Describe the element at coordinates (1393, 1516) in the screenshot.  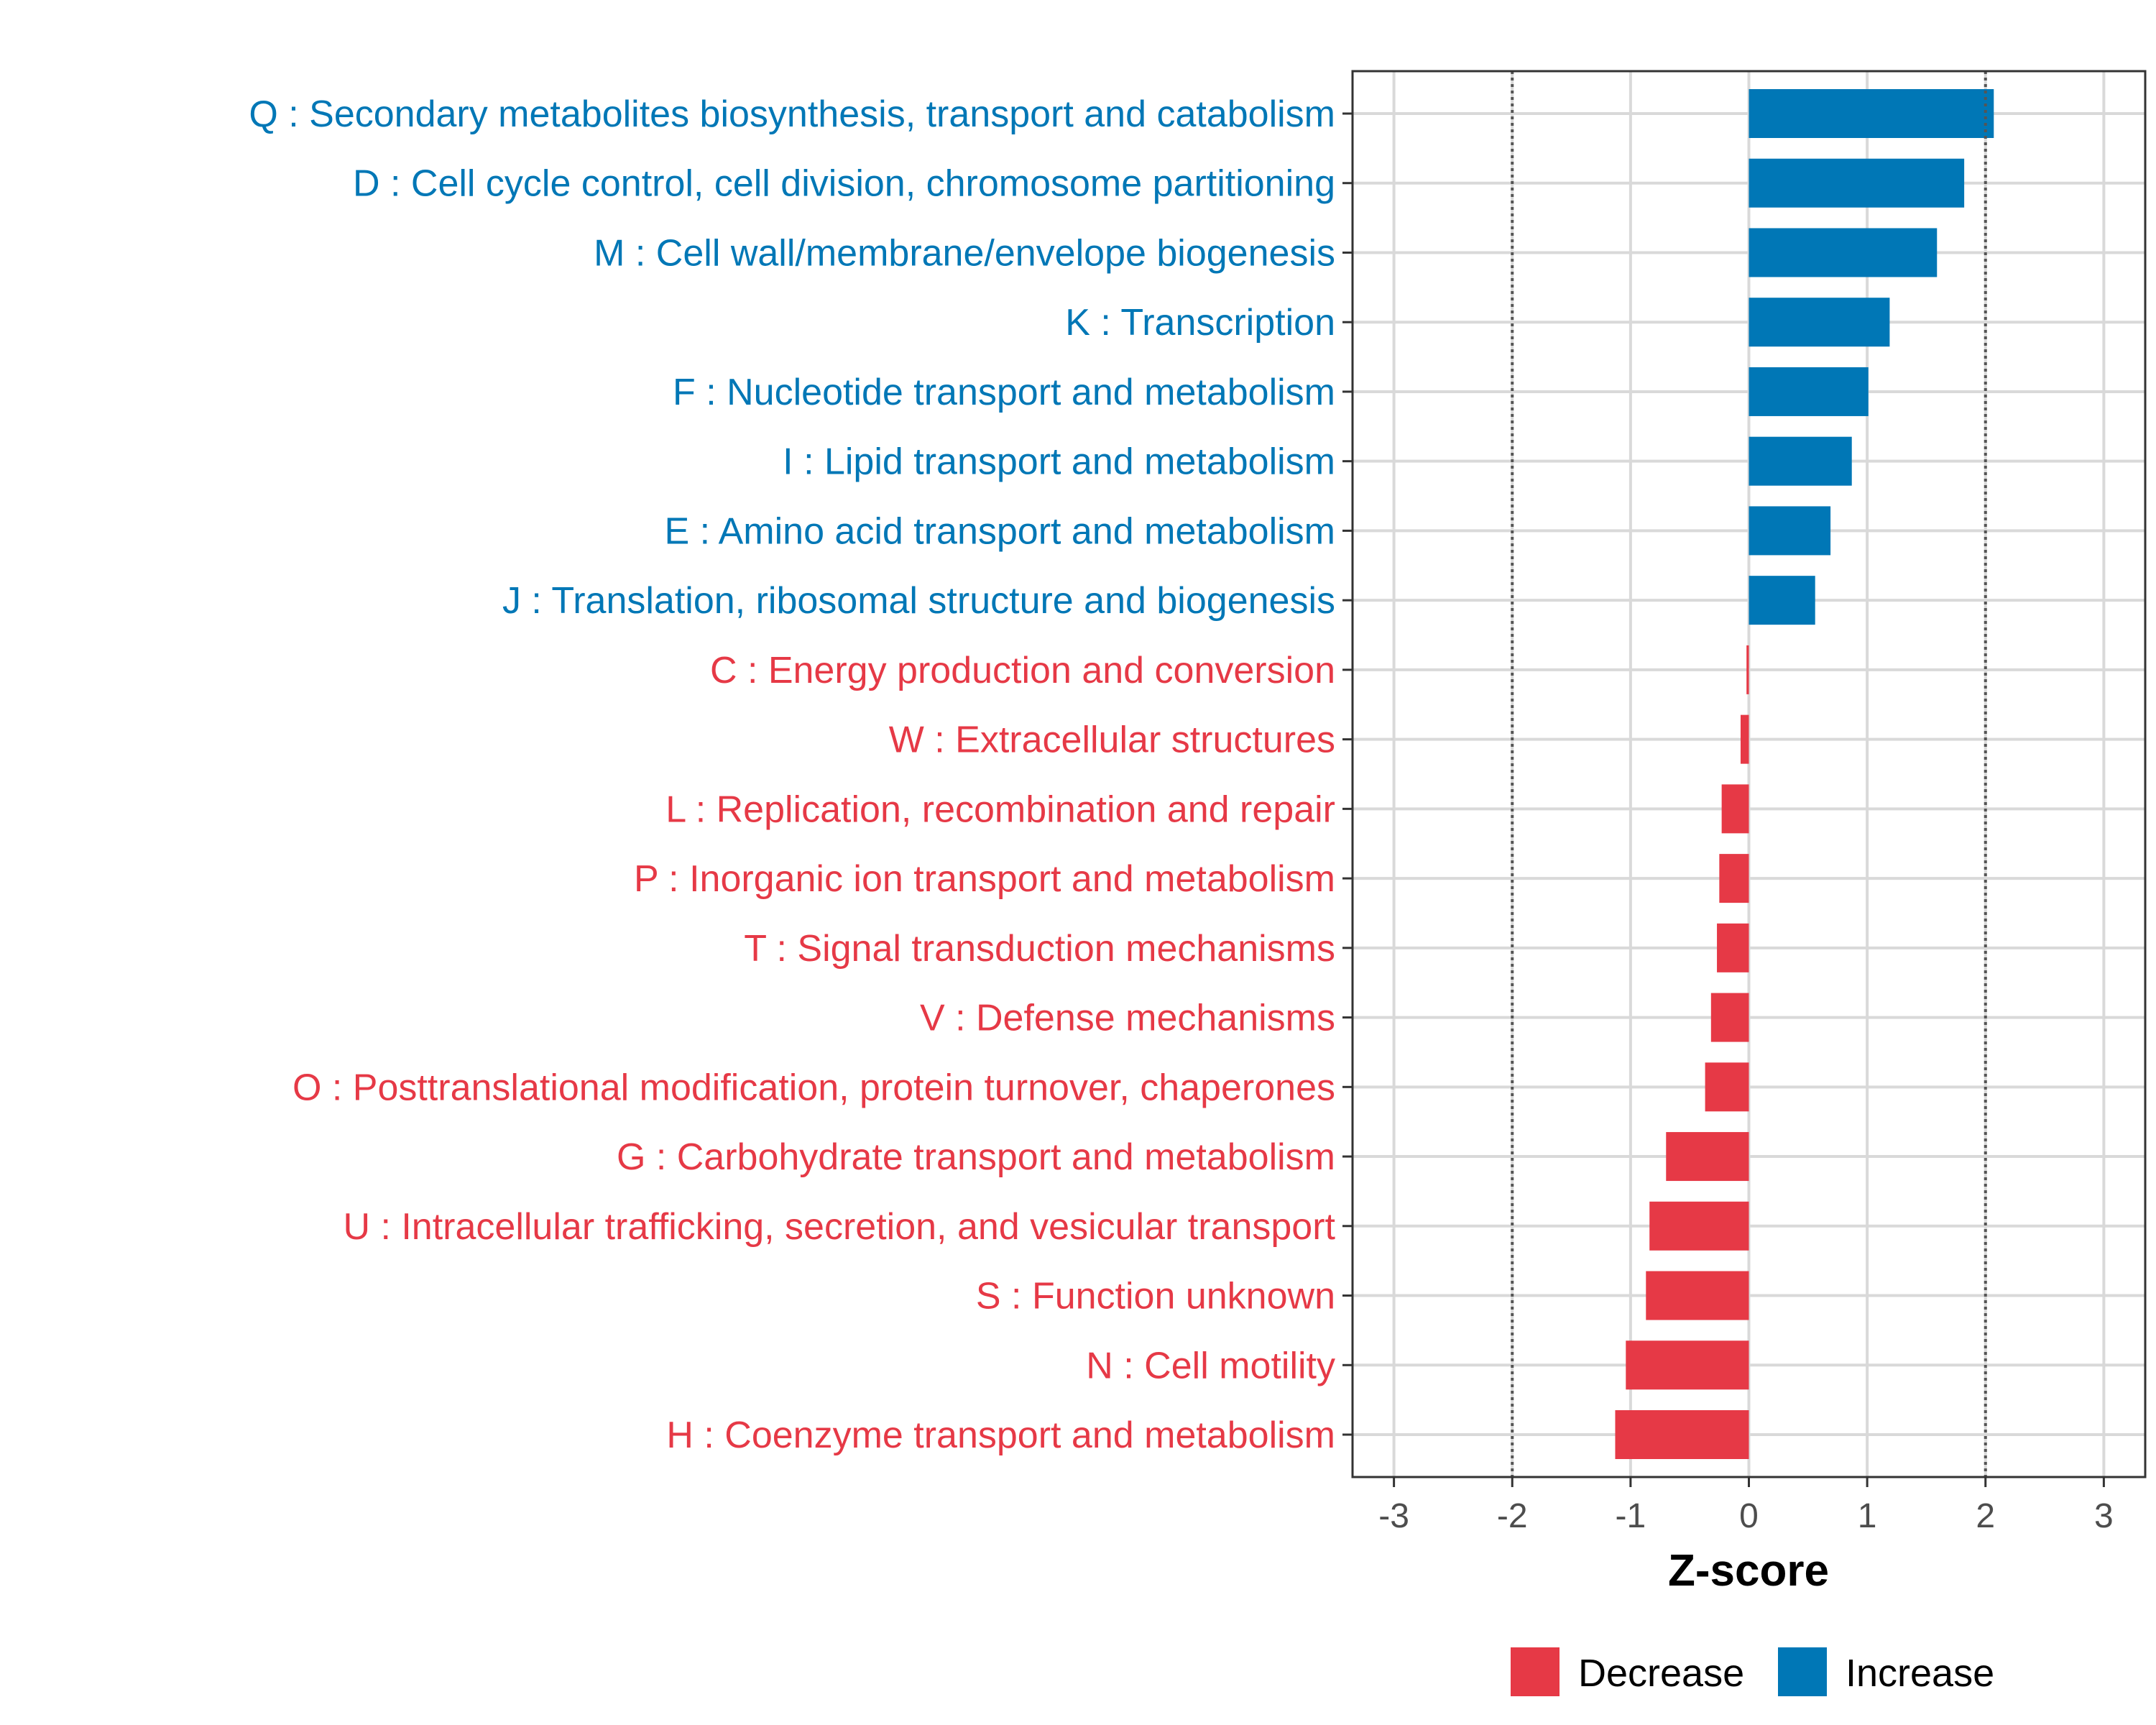
I see `x-tick-label: -3` at that location.